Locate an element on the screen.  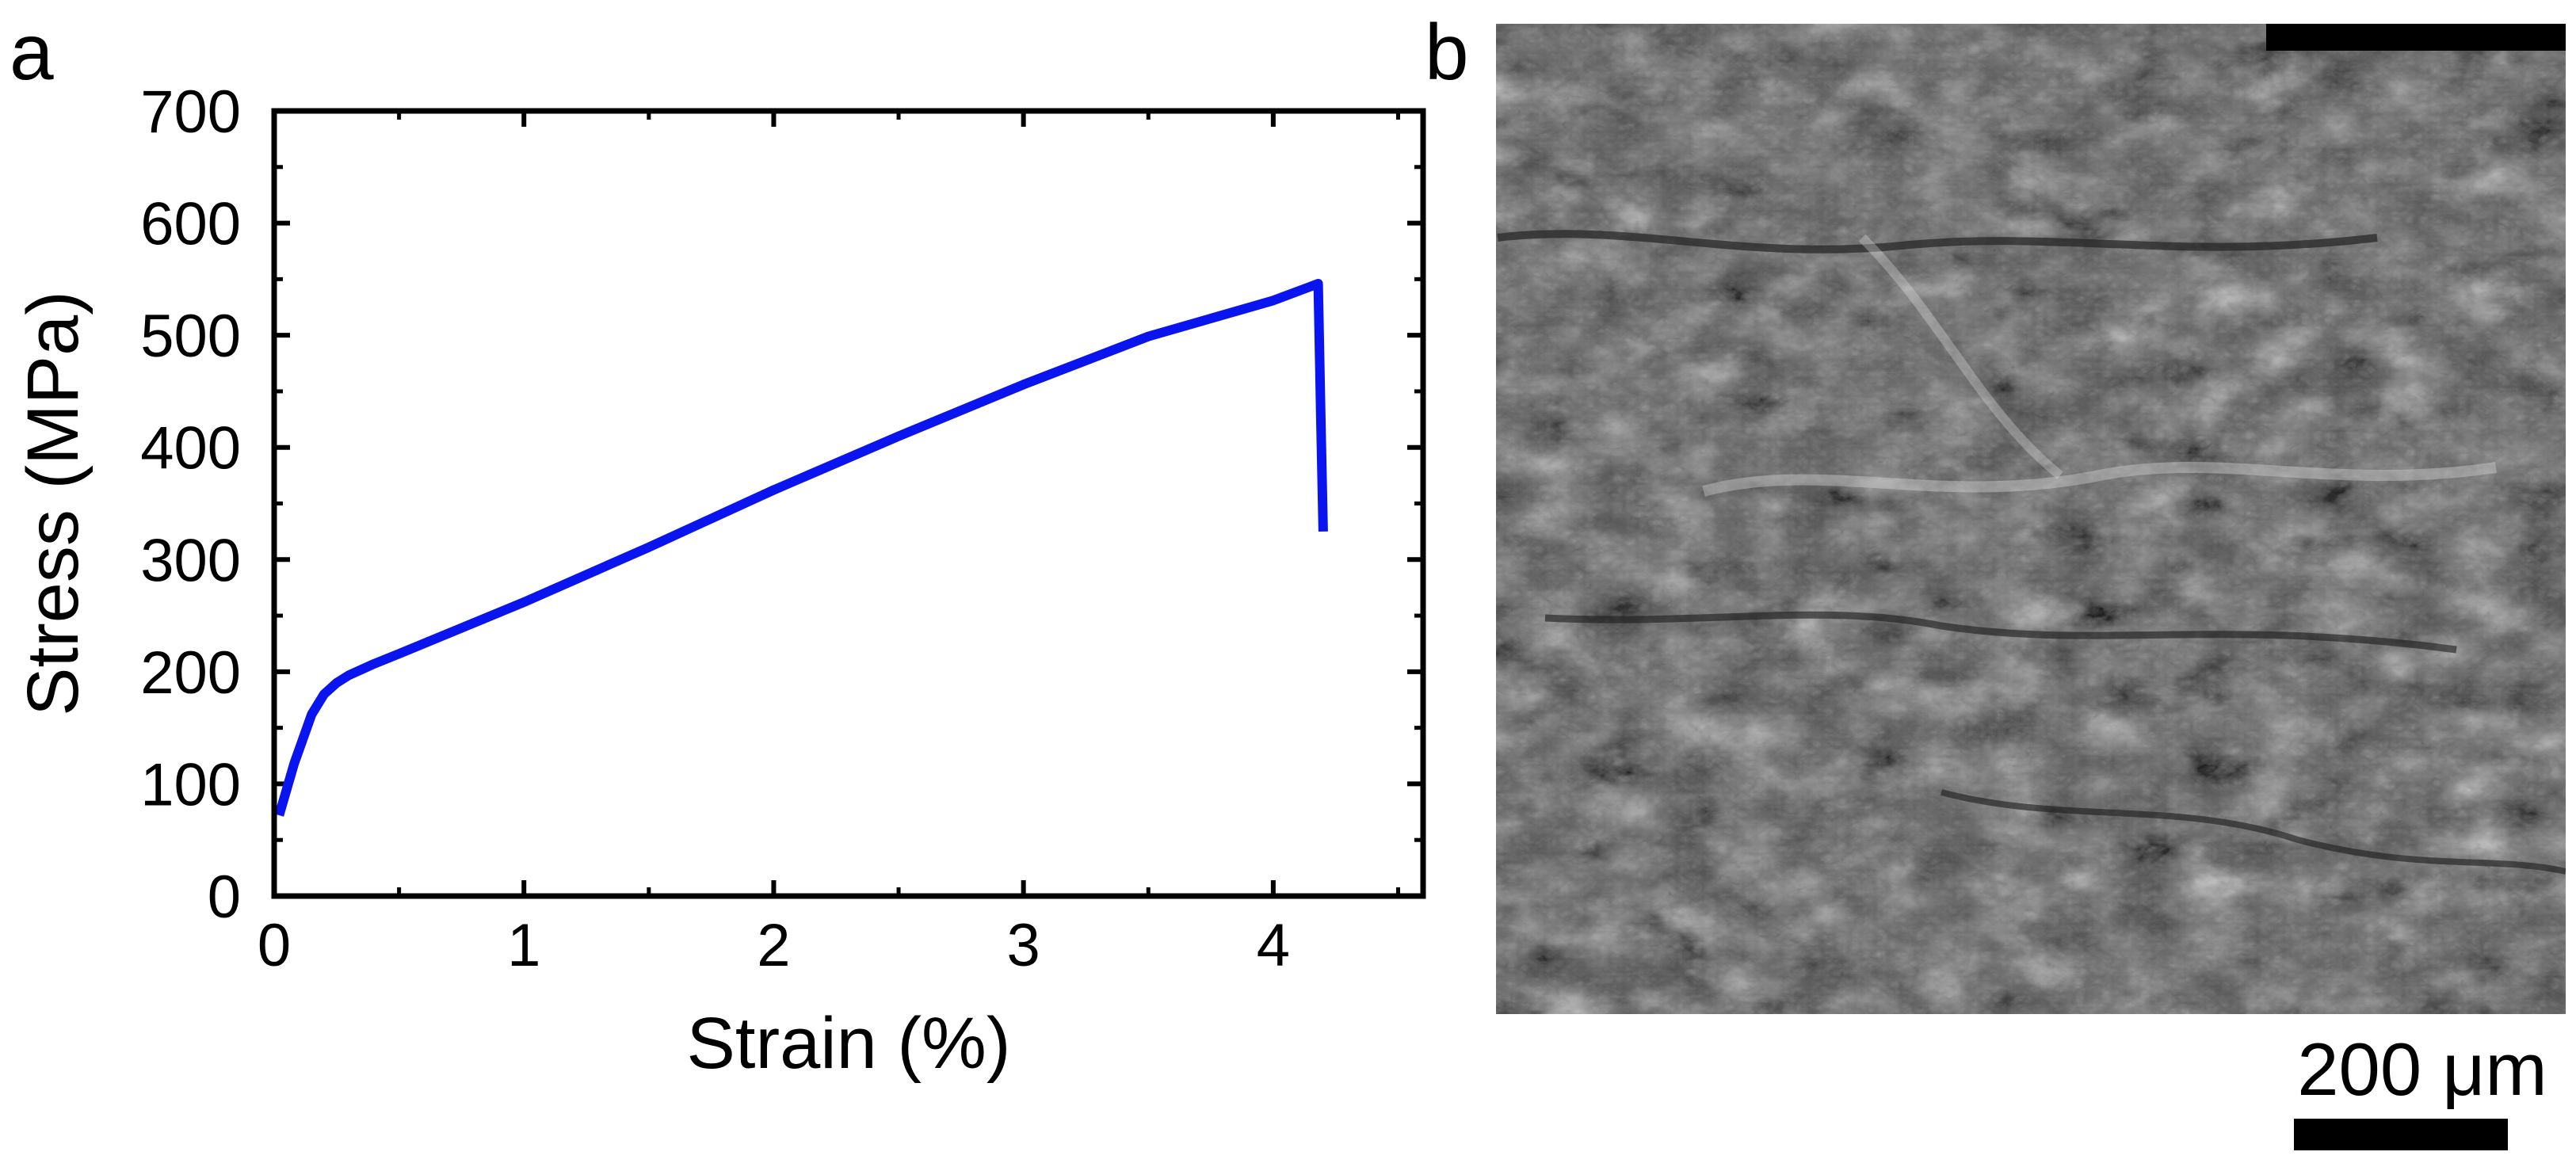
x-tick-label: 3 is located at coordinates (1023, 945).